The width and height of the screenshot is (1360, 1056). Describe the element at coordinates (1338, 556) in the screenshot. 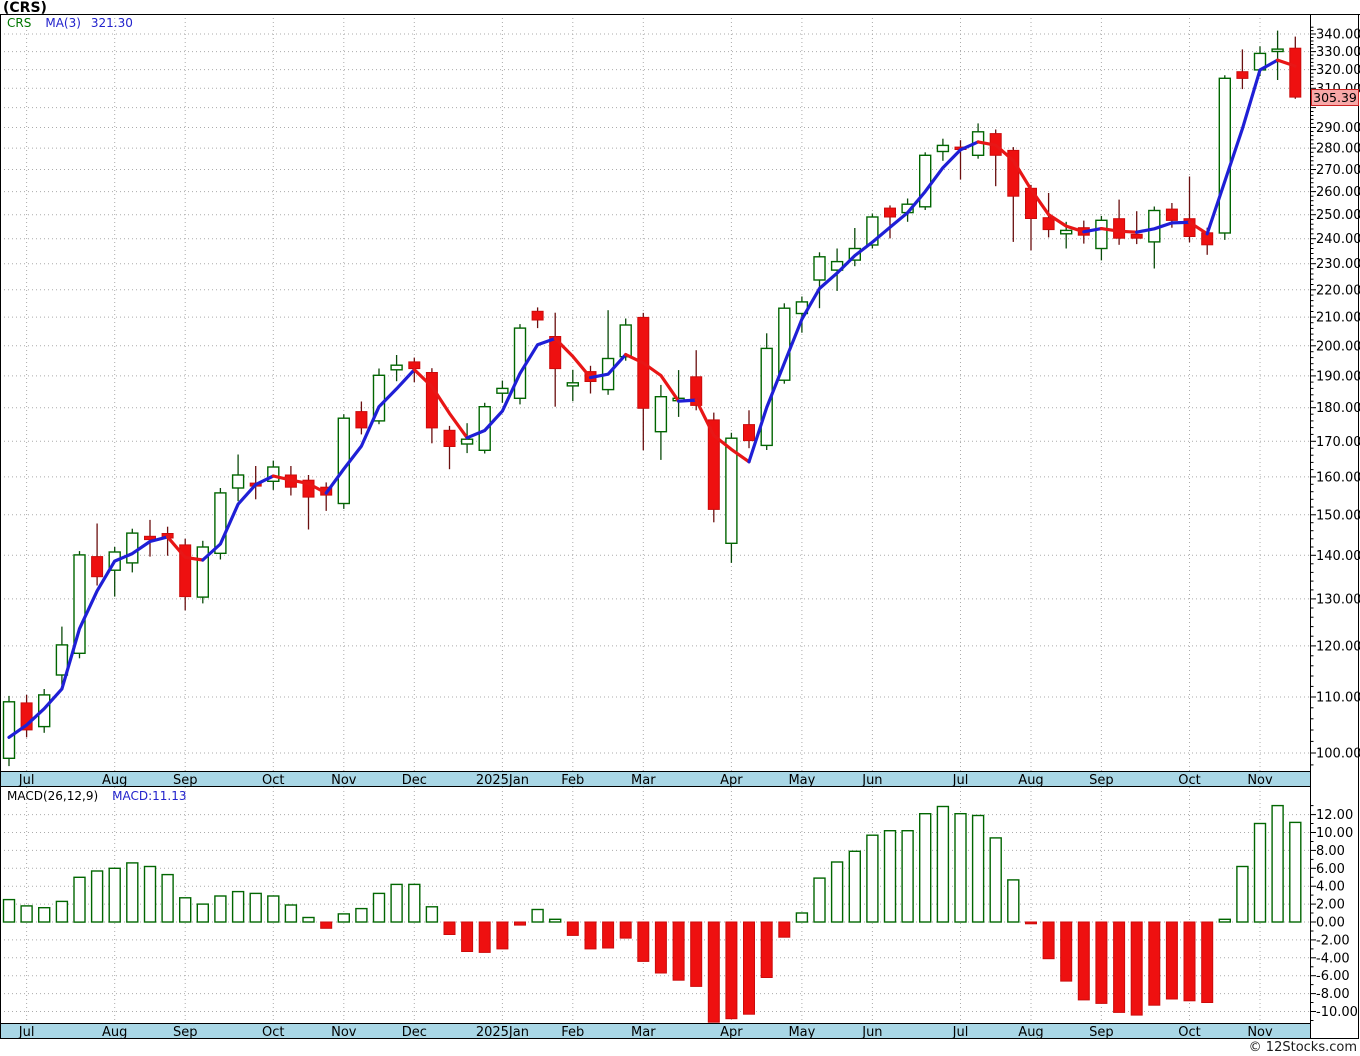

I see `svg-text: 140.00` at that location.